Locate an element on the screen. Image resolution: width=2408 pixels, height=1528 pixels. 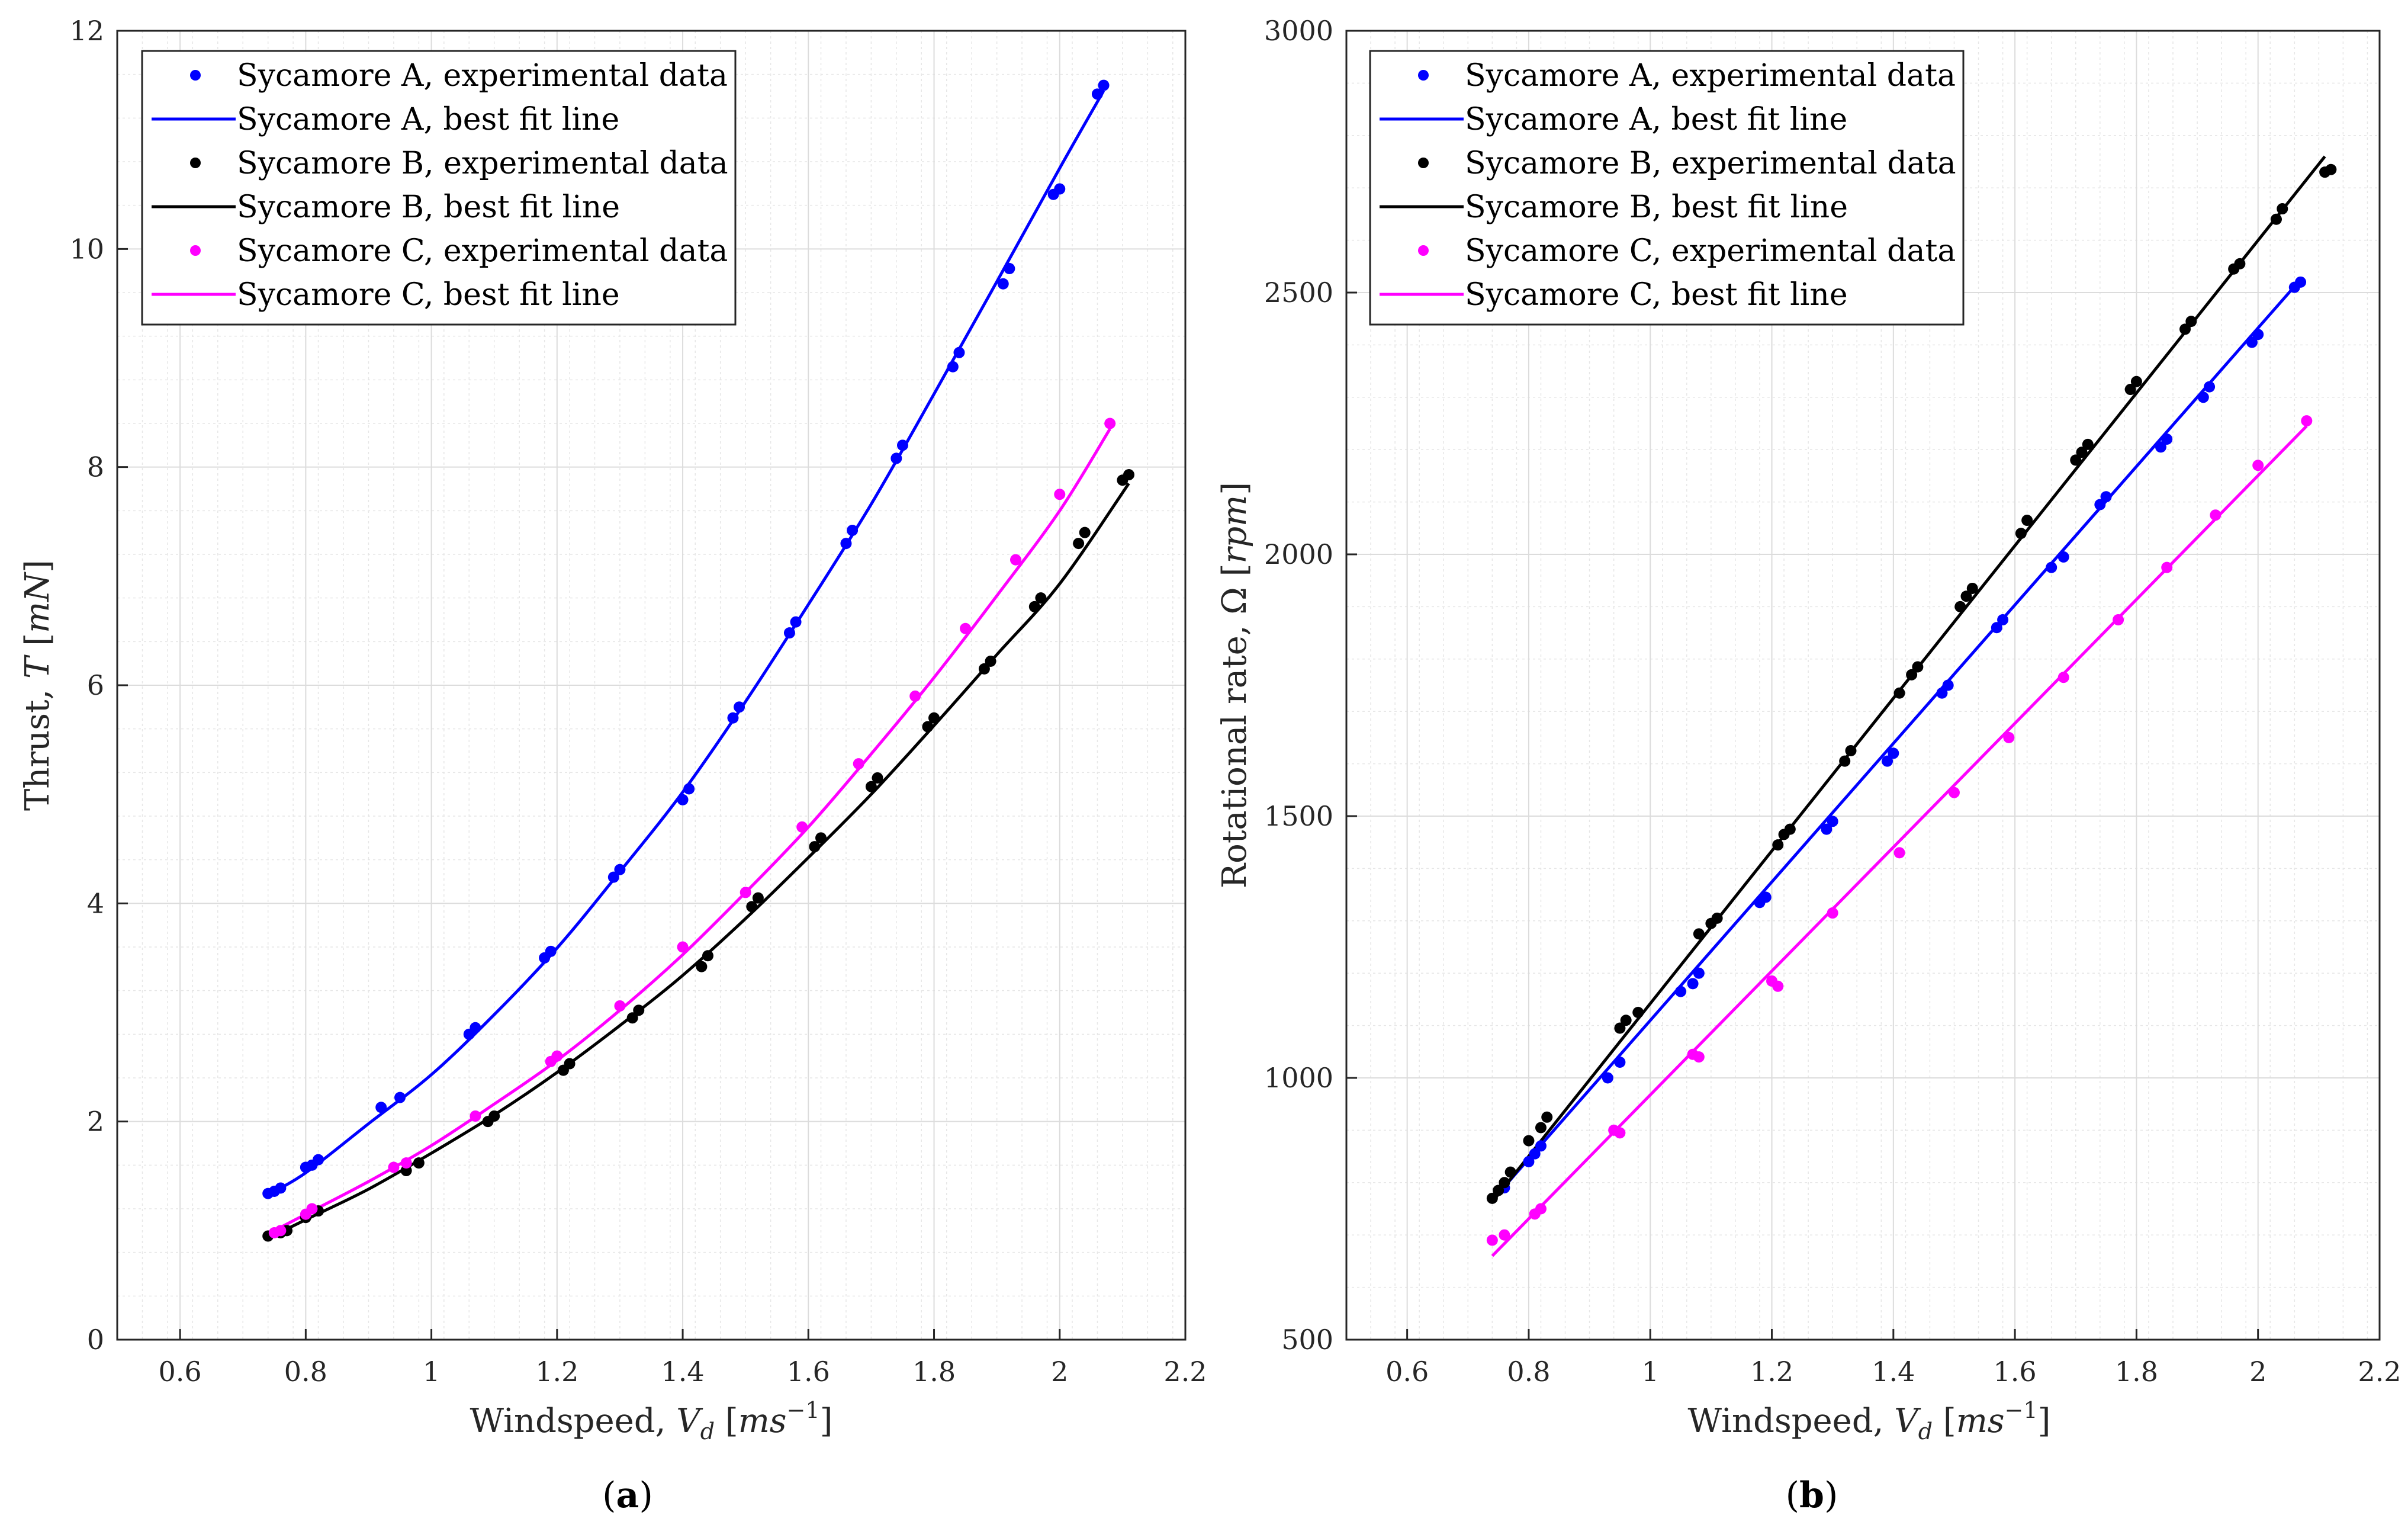
legend-label-b-C-exp: Sycamore C, experimental data is located at coordinates (1710, 251).